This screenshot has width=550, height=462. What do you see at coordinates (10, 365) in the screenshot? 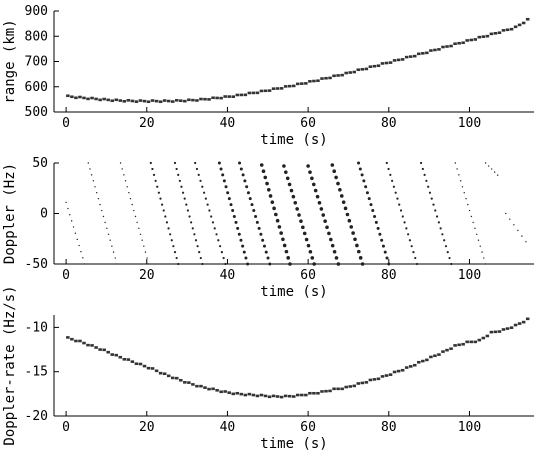
I see `doppler-rate-y-axis-label: Doppler-rate (Hz/s)` at bounding box center [10, 365].